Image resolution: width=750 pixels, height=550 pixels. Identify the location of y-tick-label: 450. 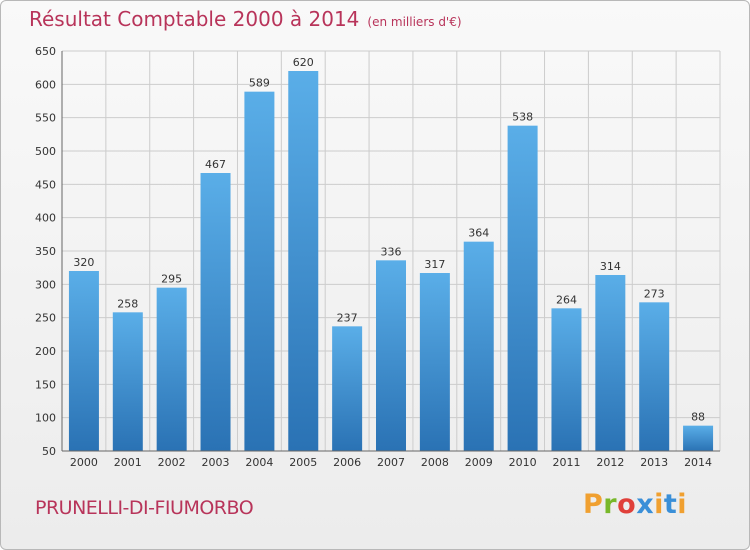
(45, 184).